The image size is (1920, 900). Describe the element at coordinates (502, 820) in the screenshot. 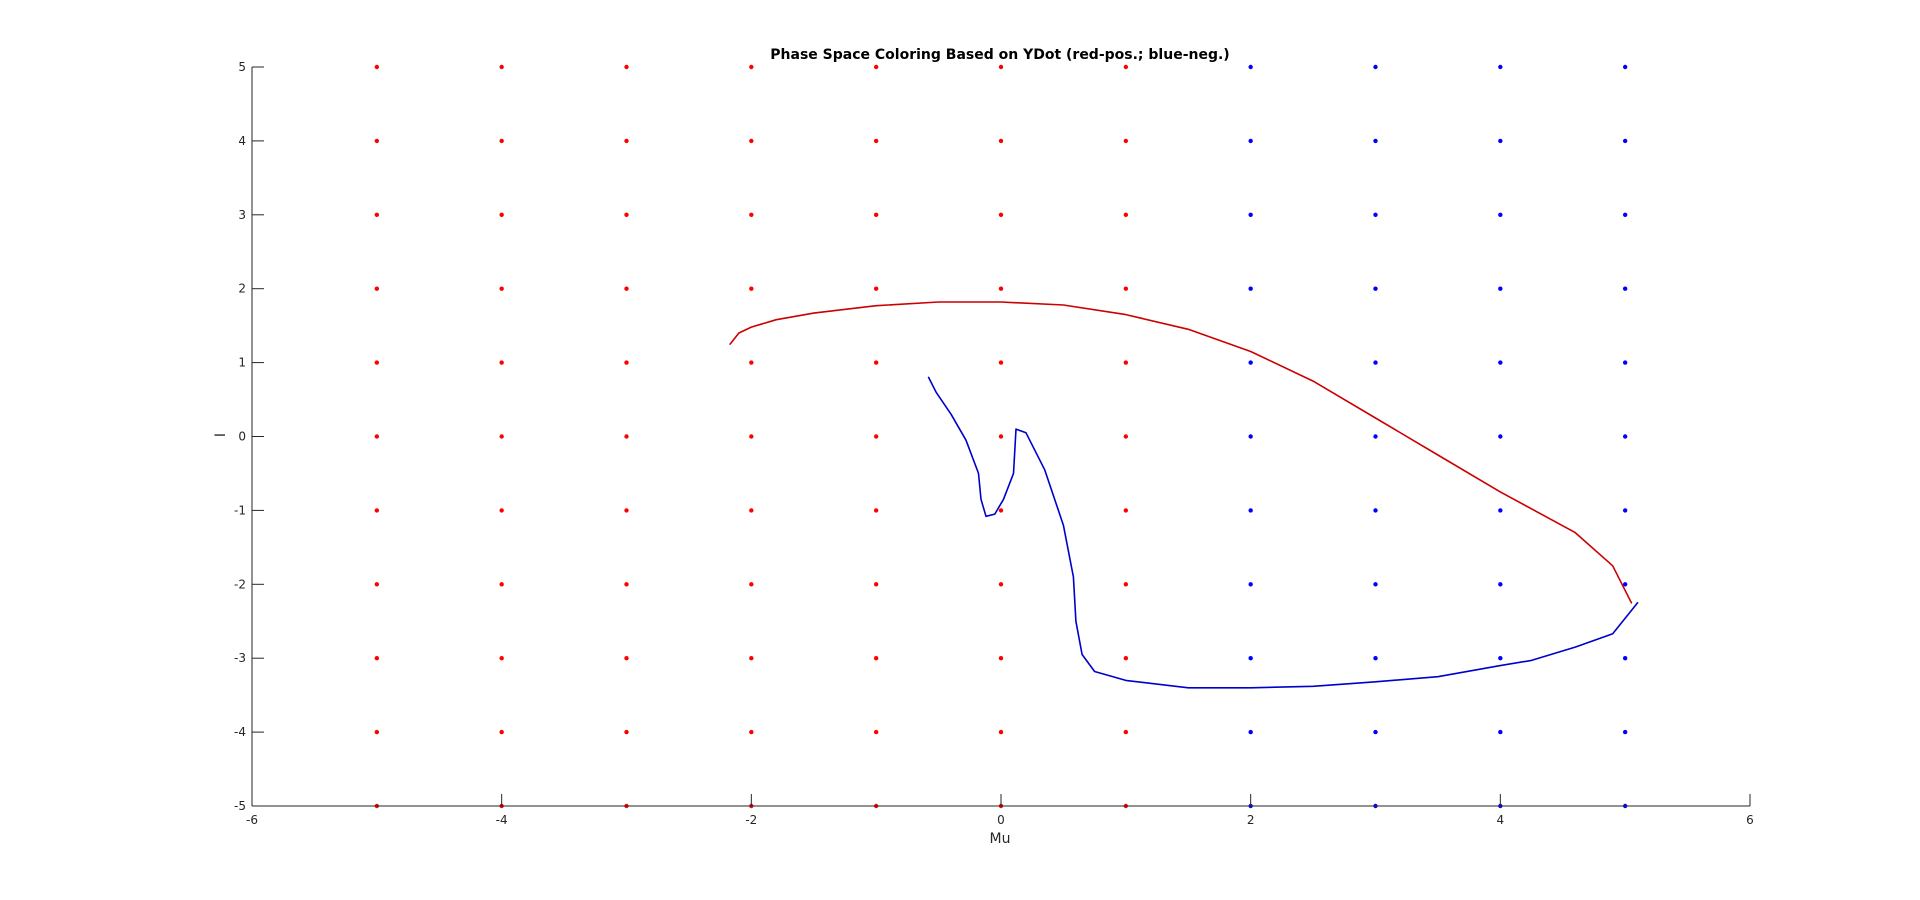

I see `x-tick-label: -4` at that location.